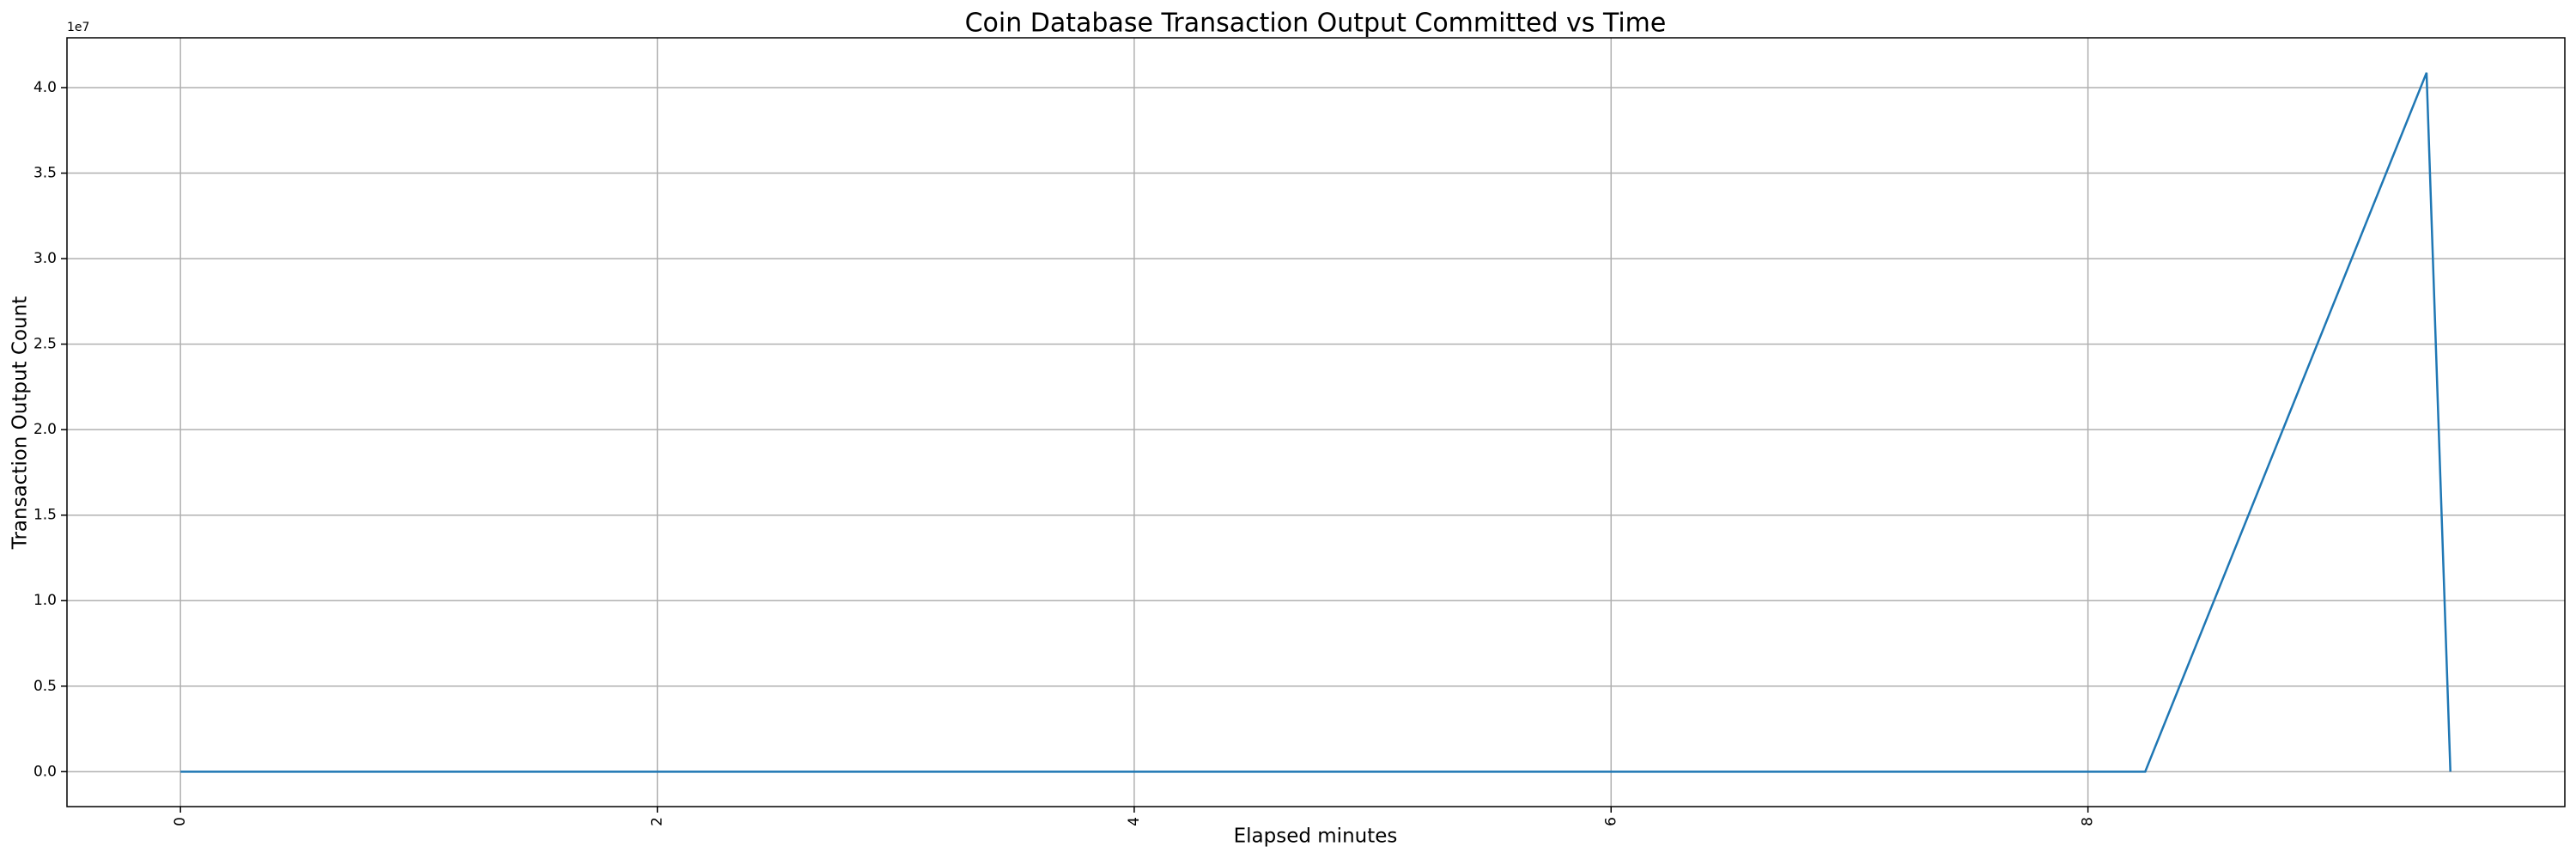 This screenshot has height=859, width=2576. What do you see at coordinates (2089, 821) in the screenshot?
I see `x-tick-label: 8` at bounding box center [2089, 821].